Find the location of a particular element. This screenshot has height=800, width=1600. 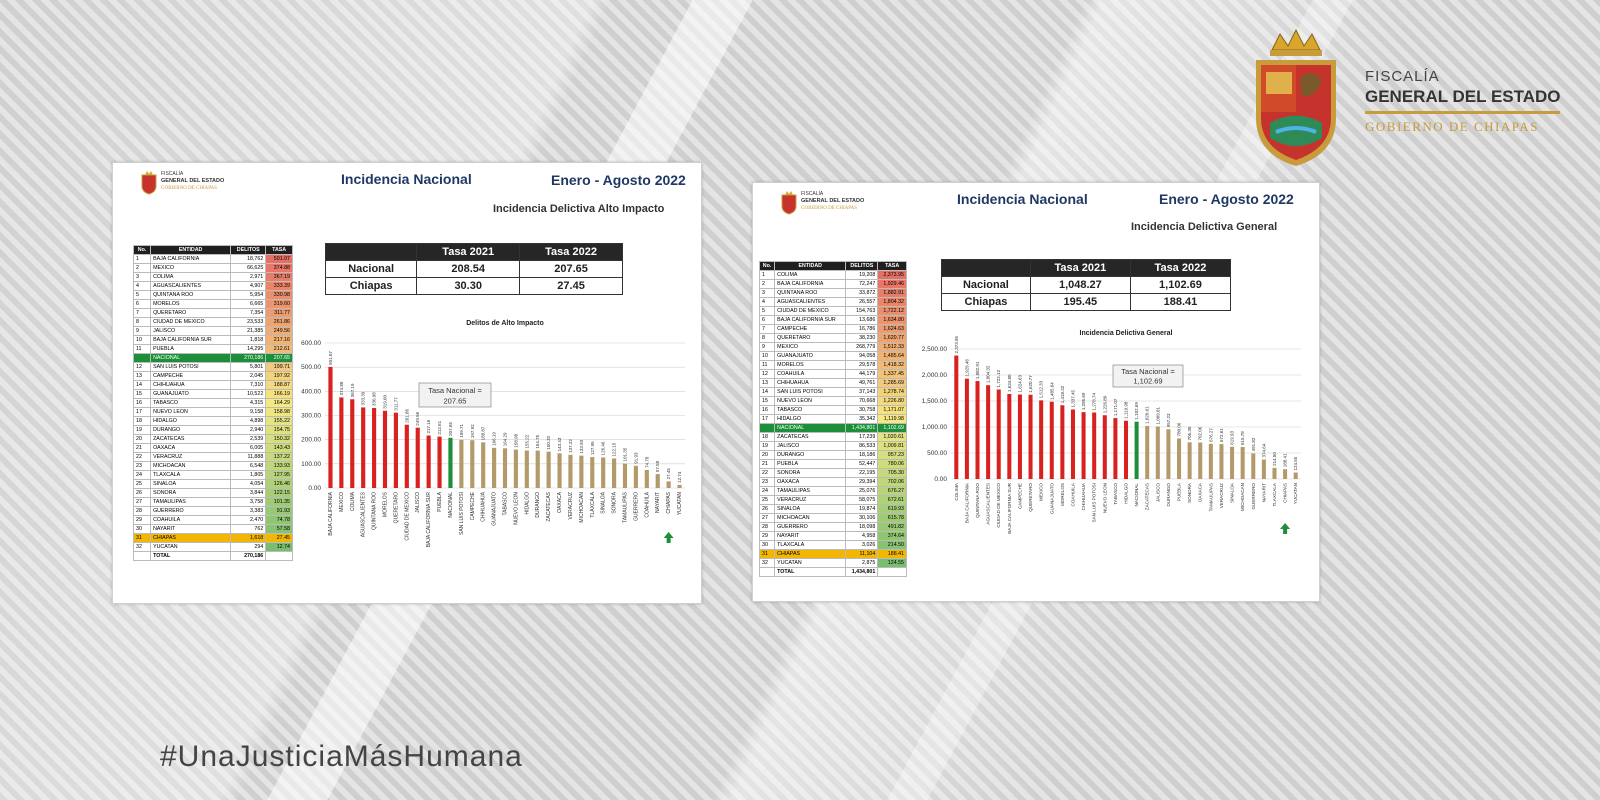

x-tick-label: MORELOS is located at coordinates (1062, 494).